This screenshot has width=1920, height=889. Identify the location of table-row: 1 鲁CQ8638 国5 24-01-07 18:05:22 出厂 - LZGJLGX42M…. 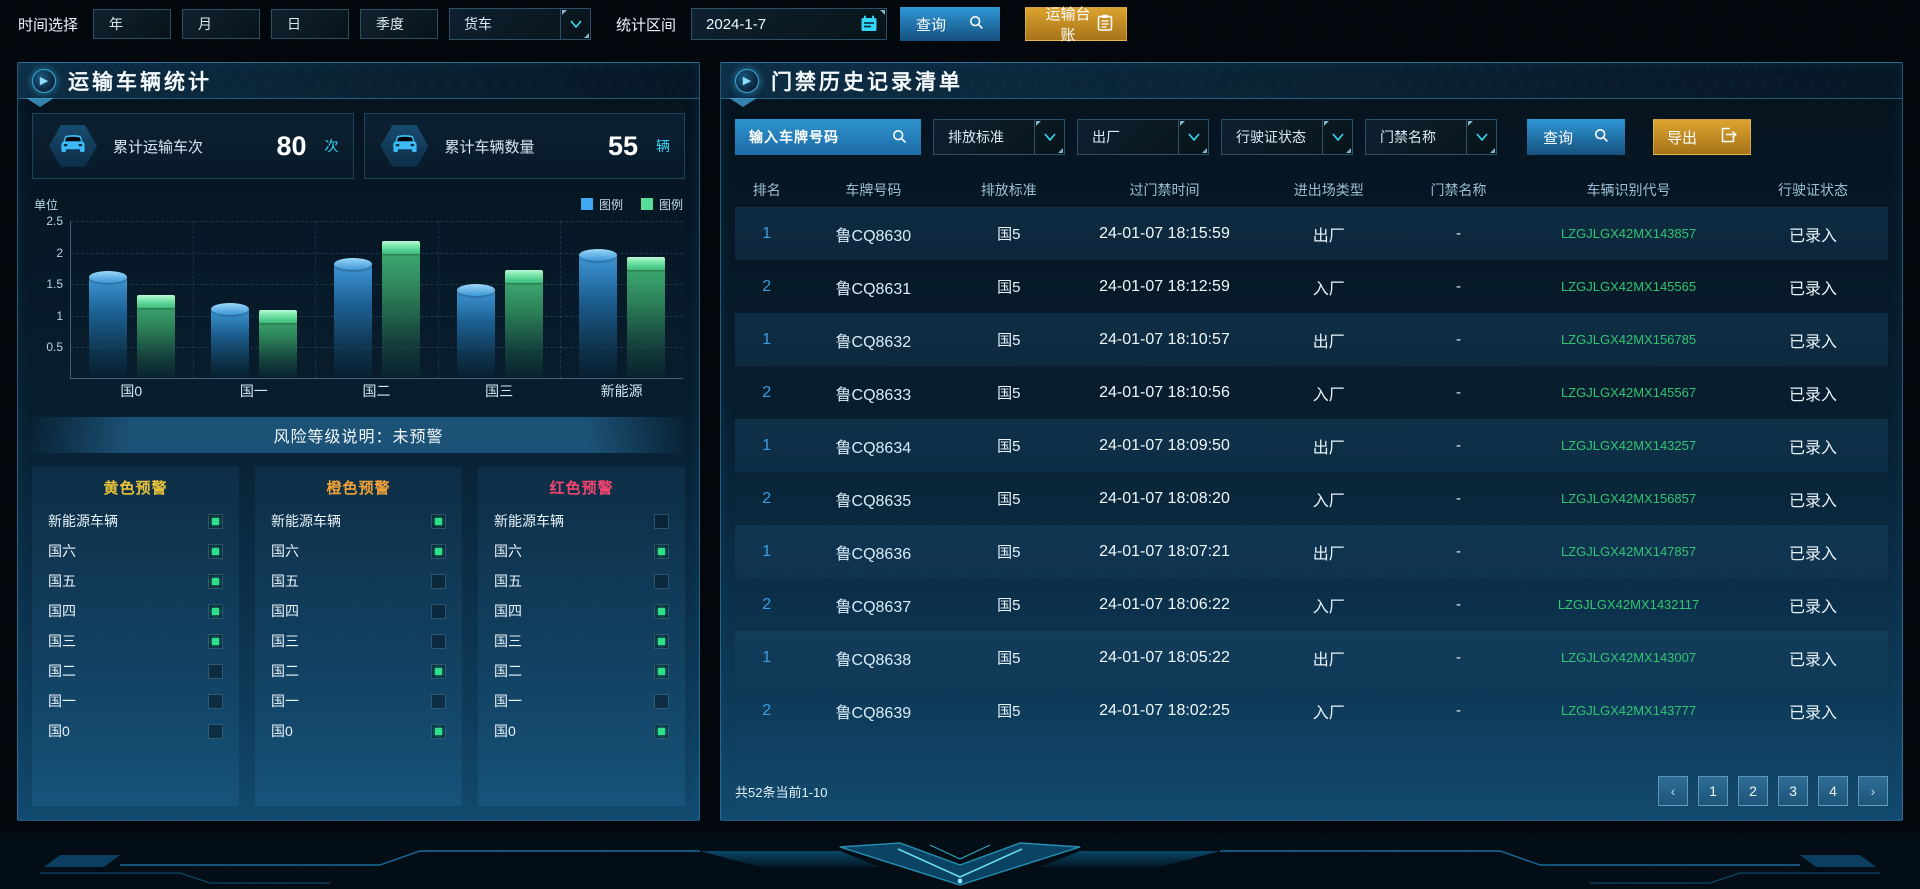
(1311, 657).